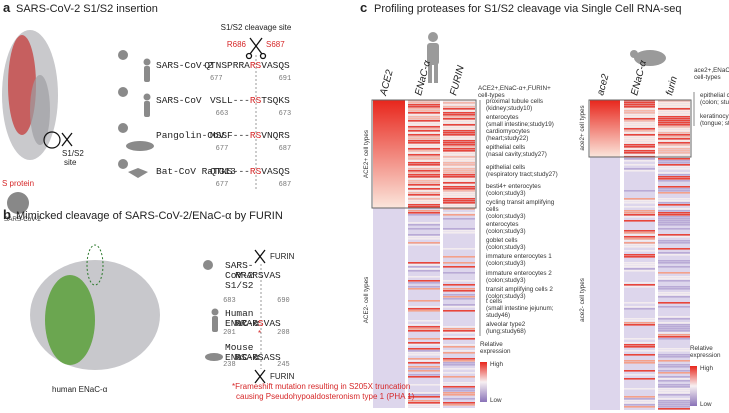  Describe the element at coordinates (714, 116) in the screenshot. I see `cell-type: keratinocytes` at that location.